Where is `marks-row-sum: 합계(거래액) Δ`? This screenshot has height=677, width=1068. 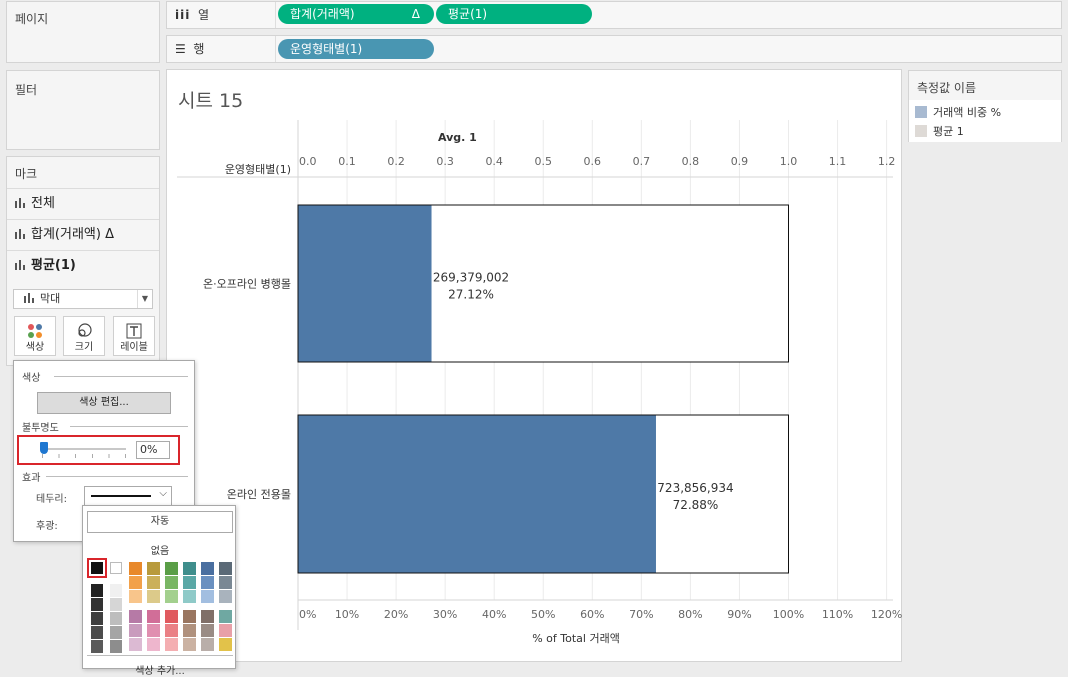
marks-row-sum: 합계(거래액) Δ is located at coordinates (83, 234).